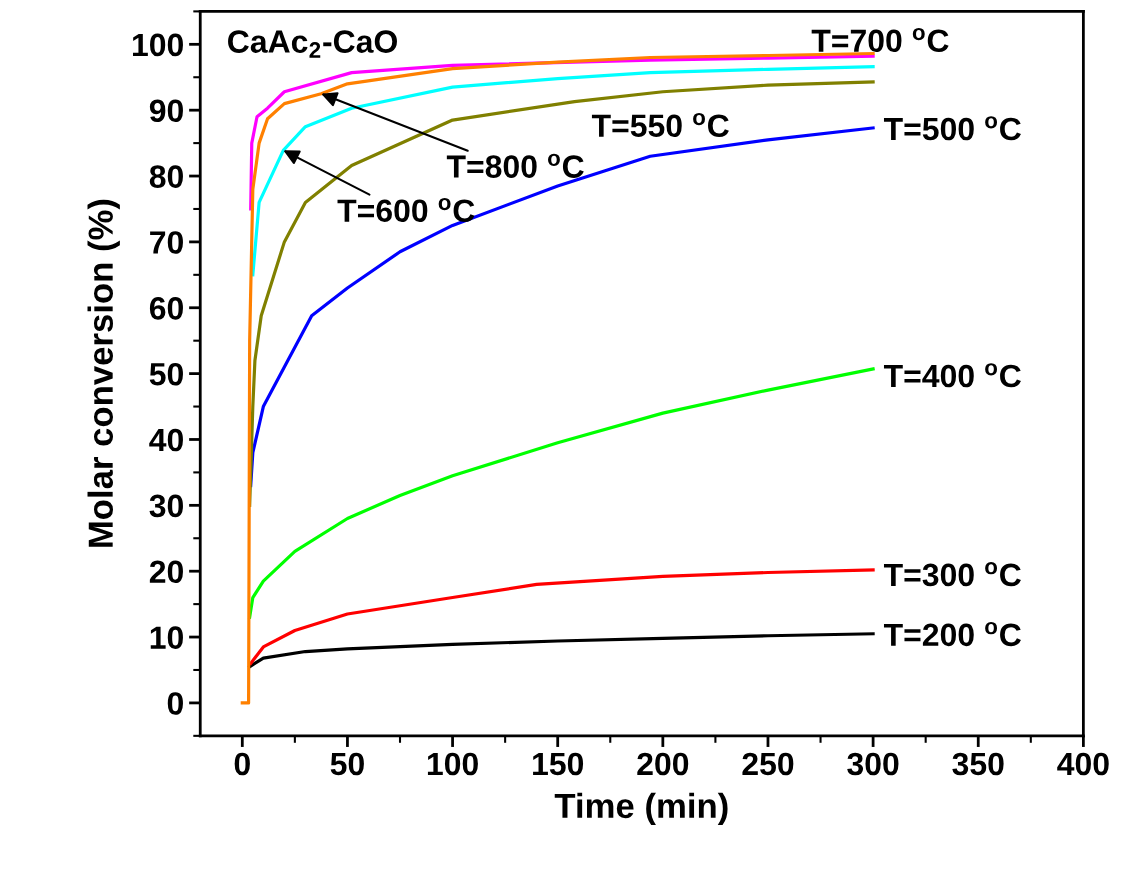 The image size is (1125, 876). Describe the element at coordinates (166, 308) in the screenshot. I see `y-tick-label: 60` at that location.